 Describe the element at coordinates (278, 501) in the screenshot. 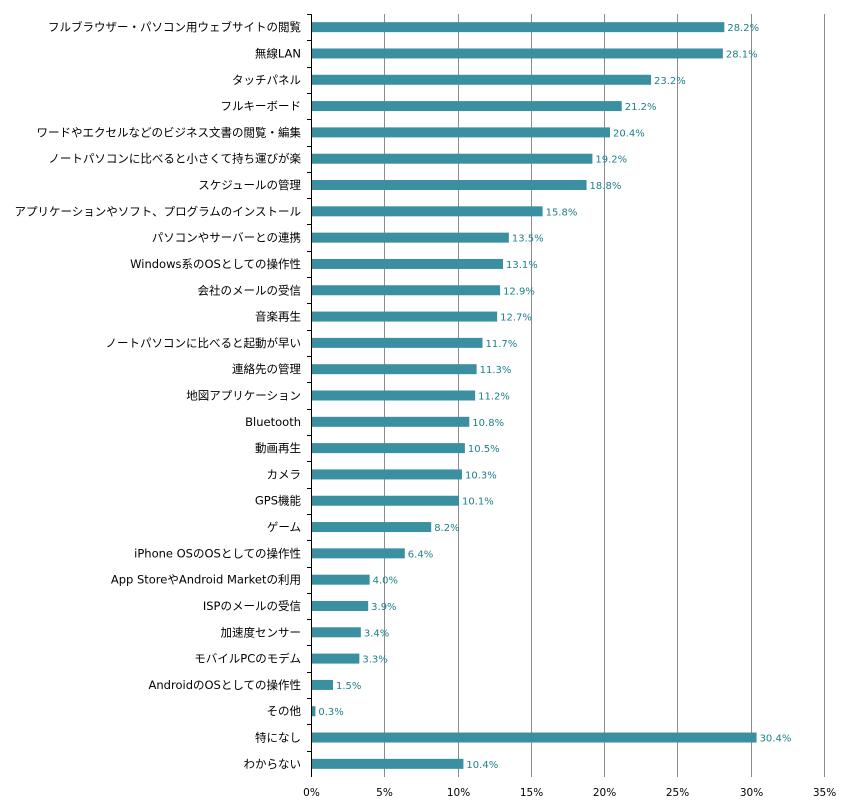

I see `category-label: GPS機能` at that location.